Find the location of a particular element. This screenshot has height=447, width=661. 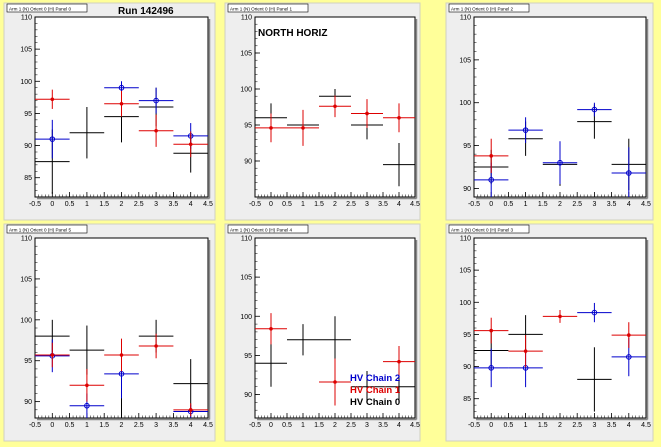

legend-entry: HV Chain 0 is located at coordinates (375, 402).